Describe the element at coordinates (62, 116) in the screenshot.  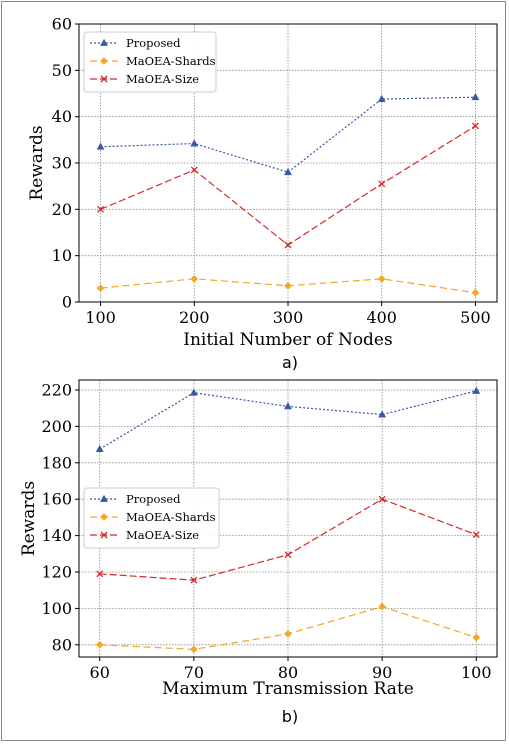
I see `y-tick-label: 40` at that location.